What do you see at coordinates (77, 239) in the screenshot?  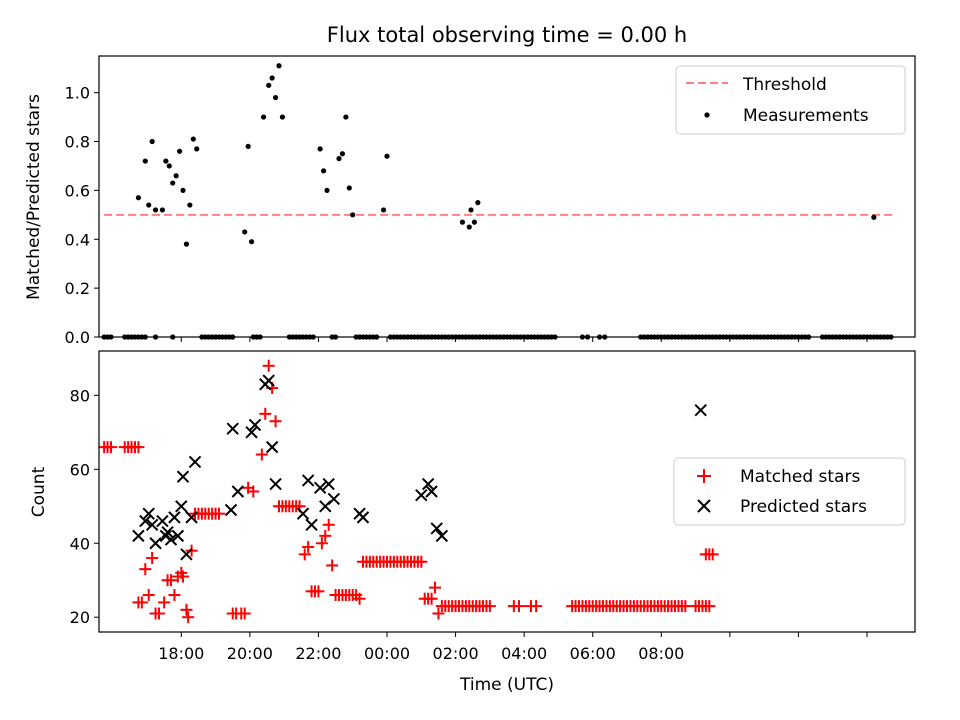 I see `y-tick-label: 0.4` at bounding box center [77, 239].